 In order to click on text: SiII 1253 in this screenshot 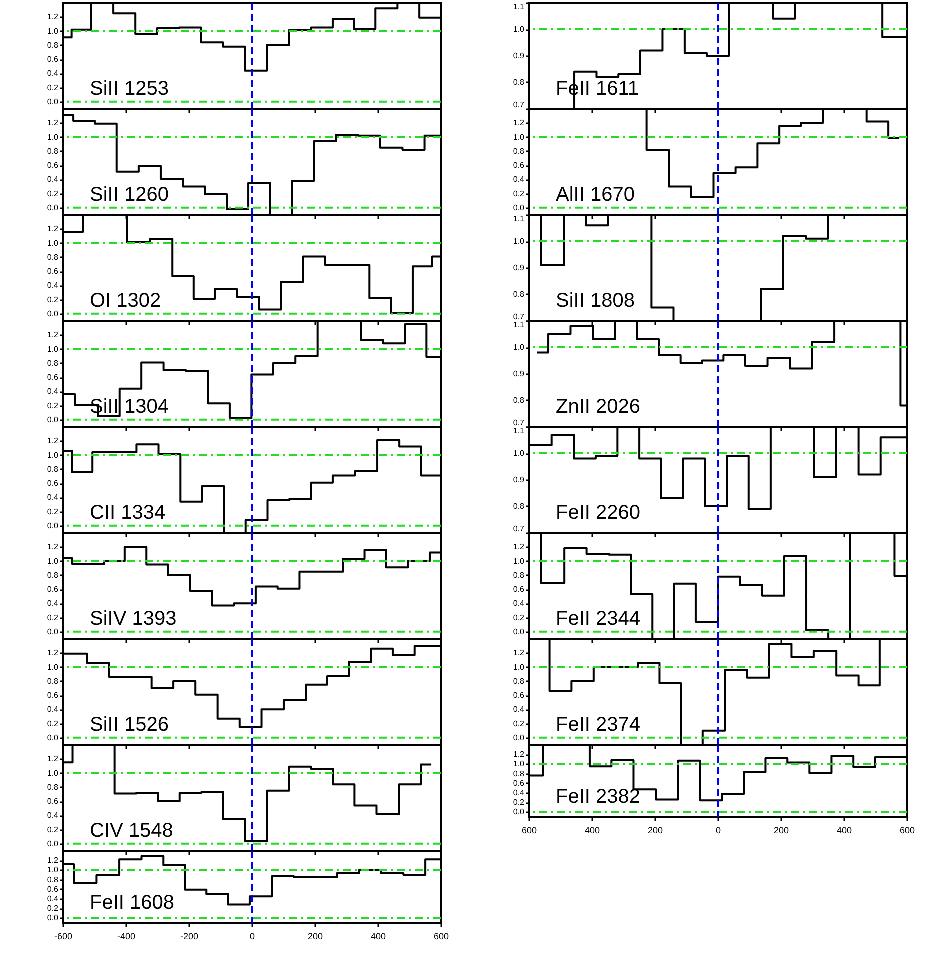, I will do `click(129, 89)`.